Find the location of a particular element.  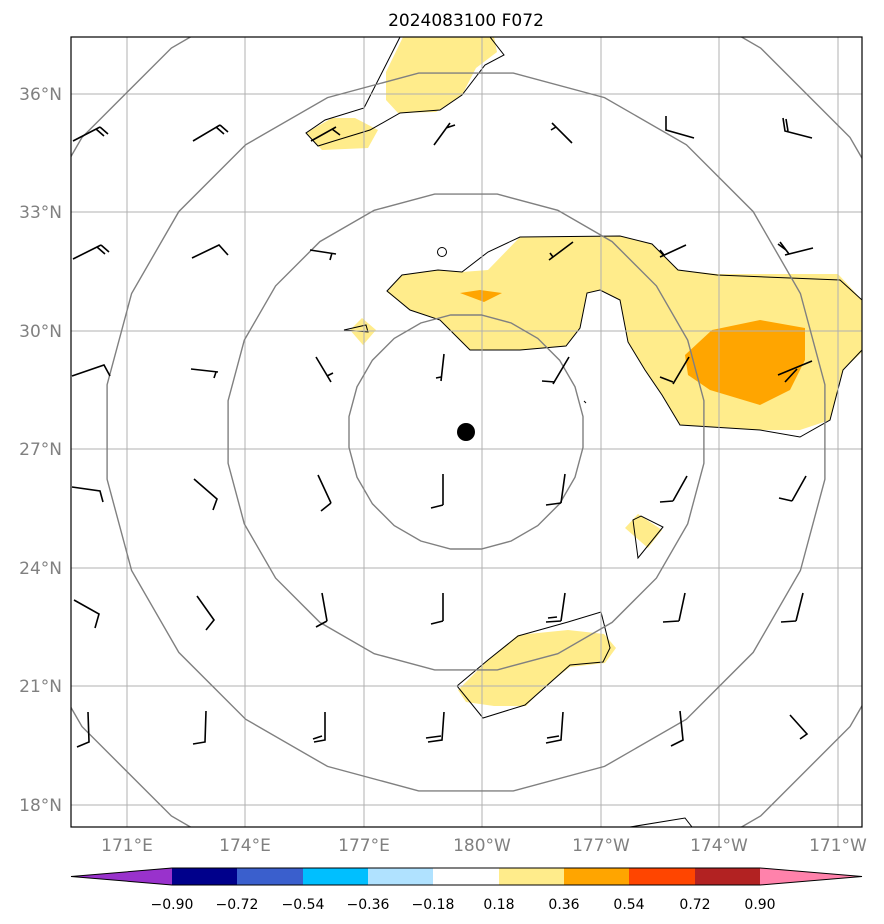

lon-tick-label: 171°W is located at coordinates (838, 846).